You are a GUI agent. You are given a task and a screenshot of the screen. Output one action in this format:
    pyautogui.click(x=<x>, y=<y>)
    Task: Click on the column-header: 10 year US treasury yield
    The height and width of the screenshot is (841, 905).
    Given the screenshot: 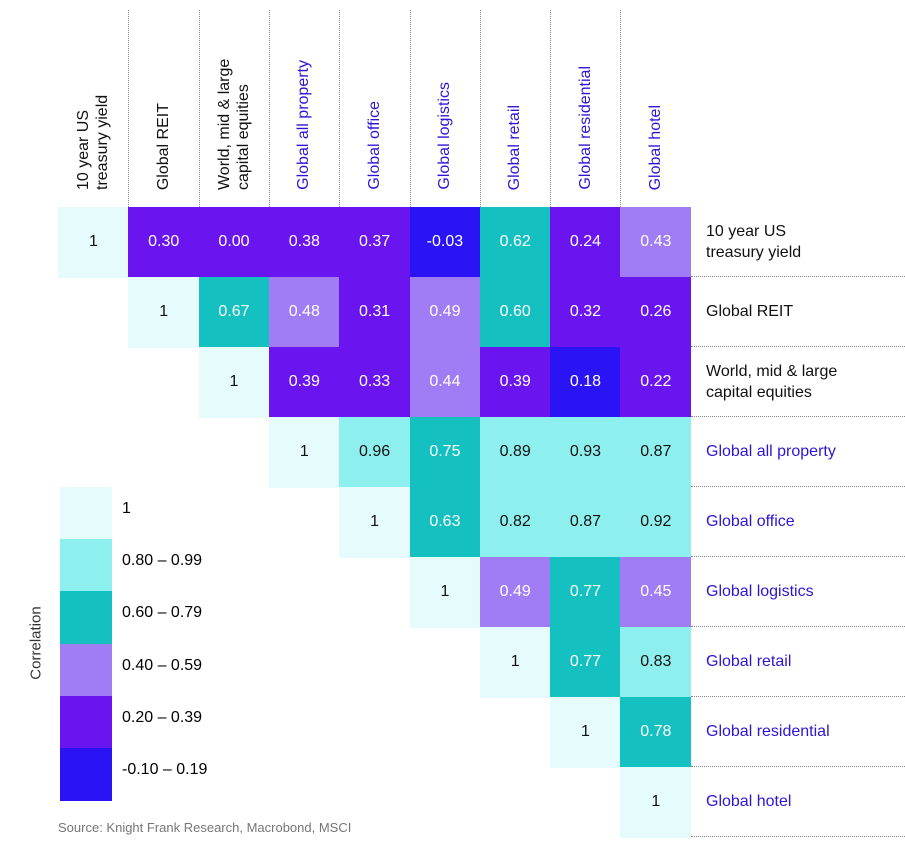 What is the action you would take?
    pyautogui.click(x=93, y=100)
    